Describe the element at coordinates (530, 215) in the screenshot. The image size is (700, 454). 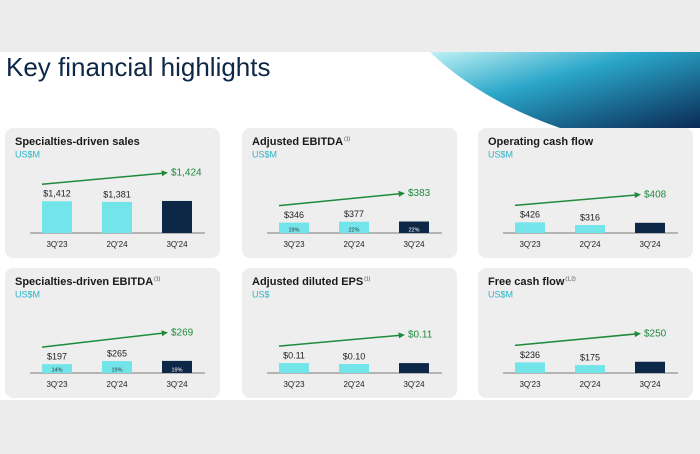
I see `value-label: $426` at that location.